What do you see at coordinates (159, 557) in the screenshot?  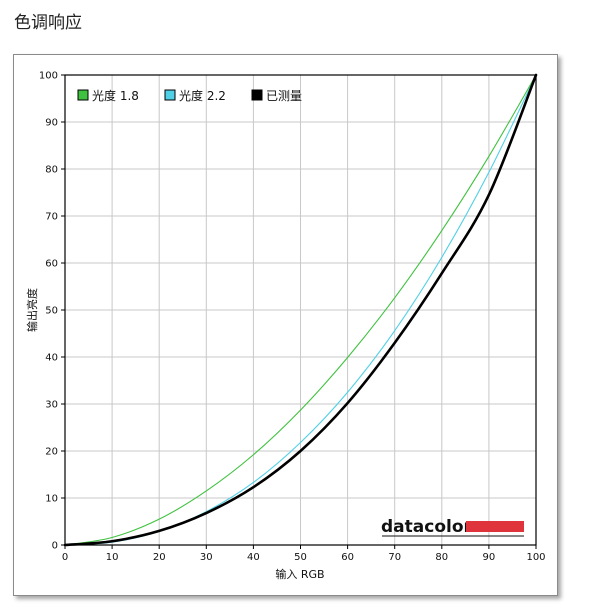 I see `x-tick-label: 20` at bounding box center [159, 557].